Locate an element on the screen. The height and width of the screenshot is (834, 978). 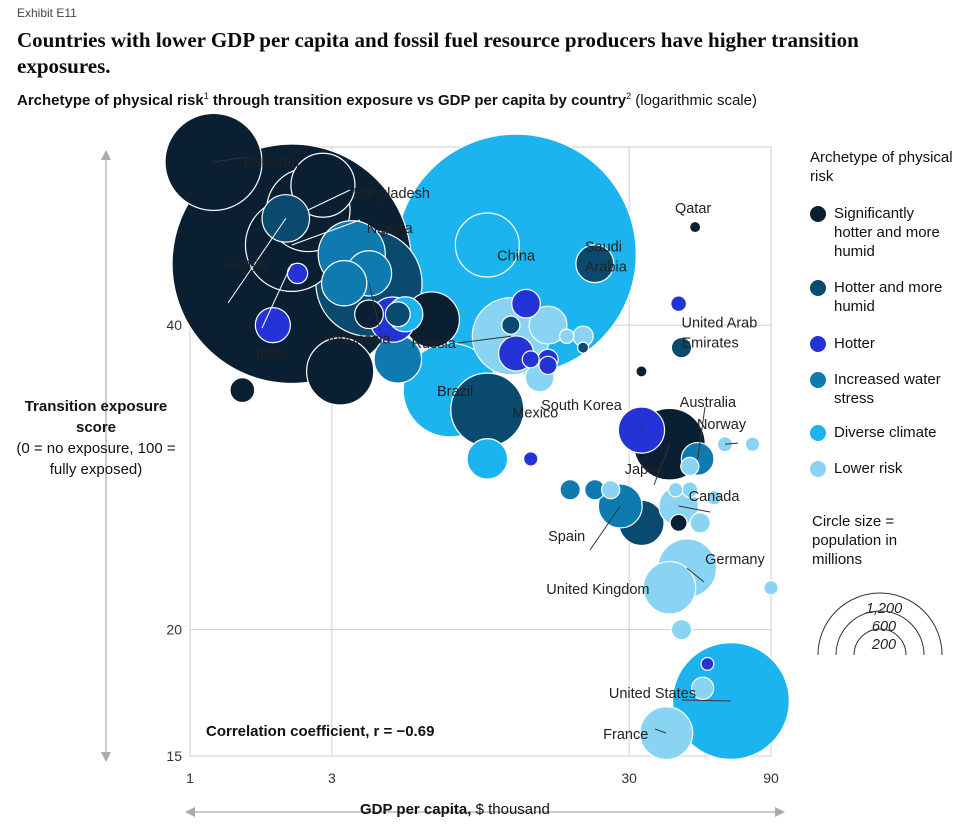
legend-title: Archetype of physical risk is located at coordinates (881, 167).